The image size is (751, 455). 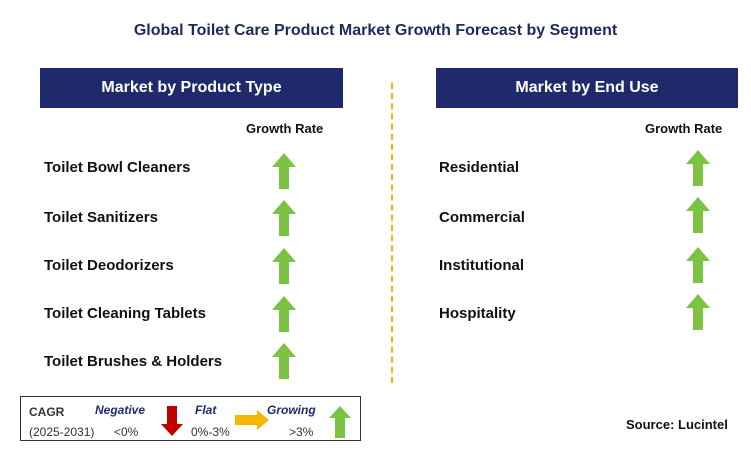 What do you see at coordinates (210, 432) in the screenshot?
I see `legend-flat-value: 0%-3%` at bounding box center [210, 432].